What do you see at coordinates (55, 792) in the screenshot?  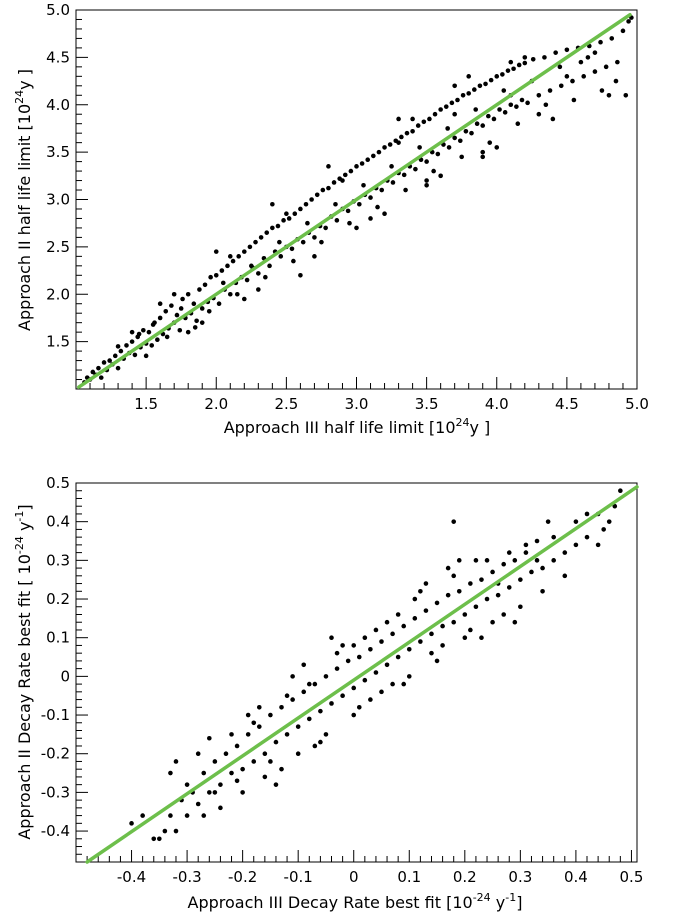 I see `y-tick-label: -0.3` at bounding box center [55, 792].